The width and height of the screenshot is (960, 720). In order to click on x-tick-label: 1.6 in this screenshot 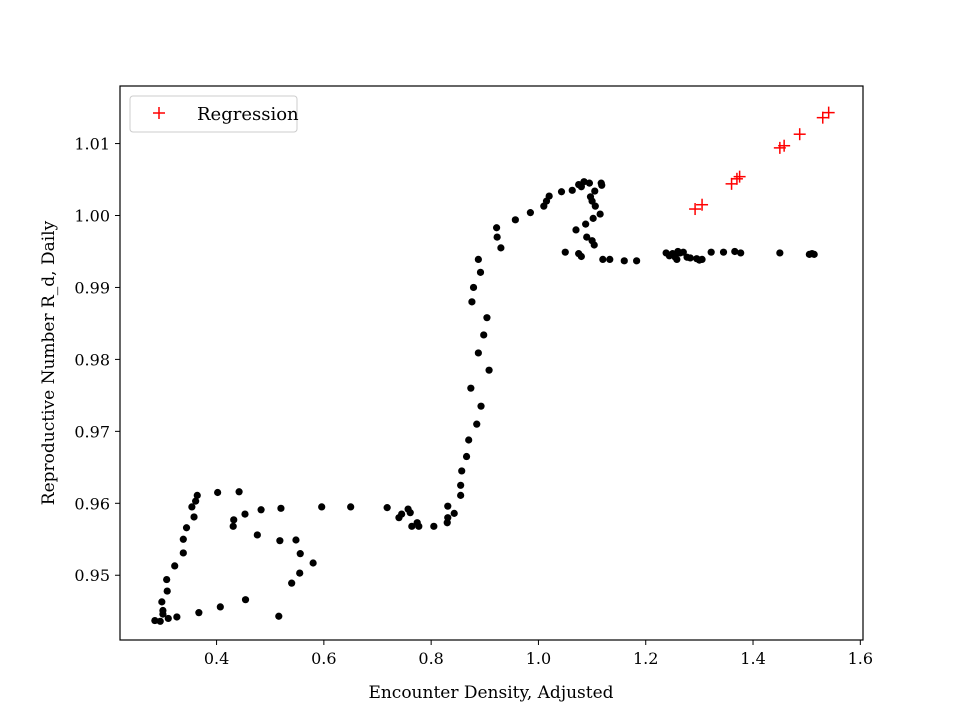, I will do `click(860, 658)`.